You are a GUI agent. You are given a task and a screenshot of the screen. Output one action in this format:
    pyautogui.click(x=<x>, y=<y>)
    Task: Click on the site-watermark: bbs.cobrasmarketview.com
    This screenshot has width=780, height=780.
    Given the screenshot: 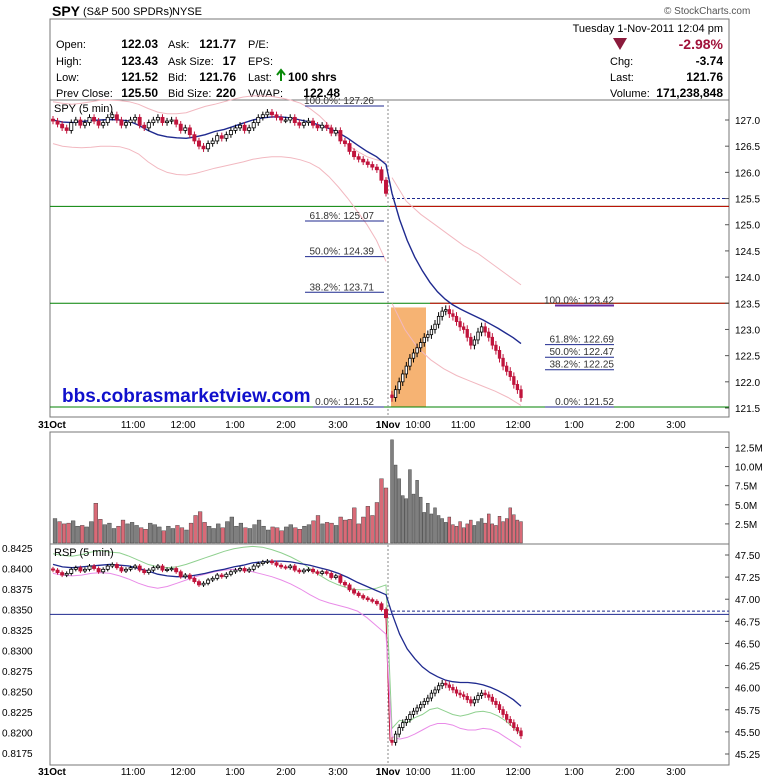 What is the action you would take?
    pyautogui.click(x=186, y=396)
    